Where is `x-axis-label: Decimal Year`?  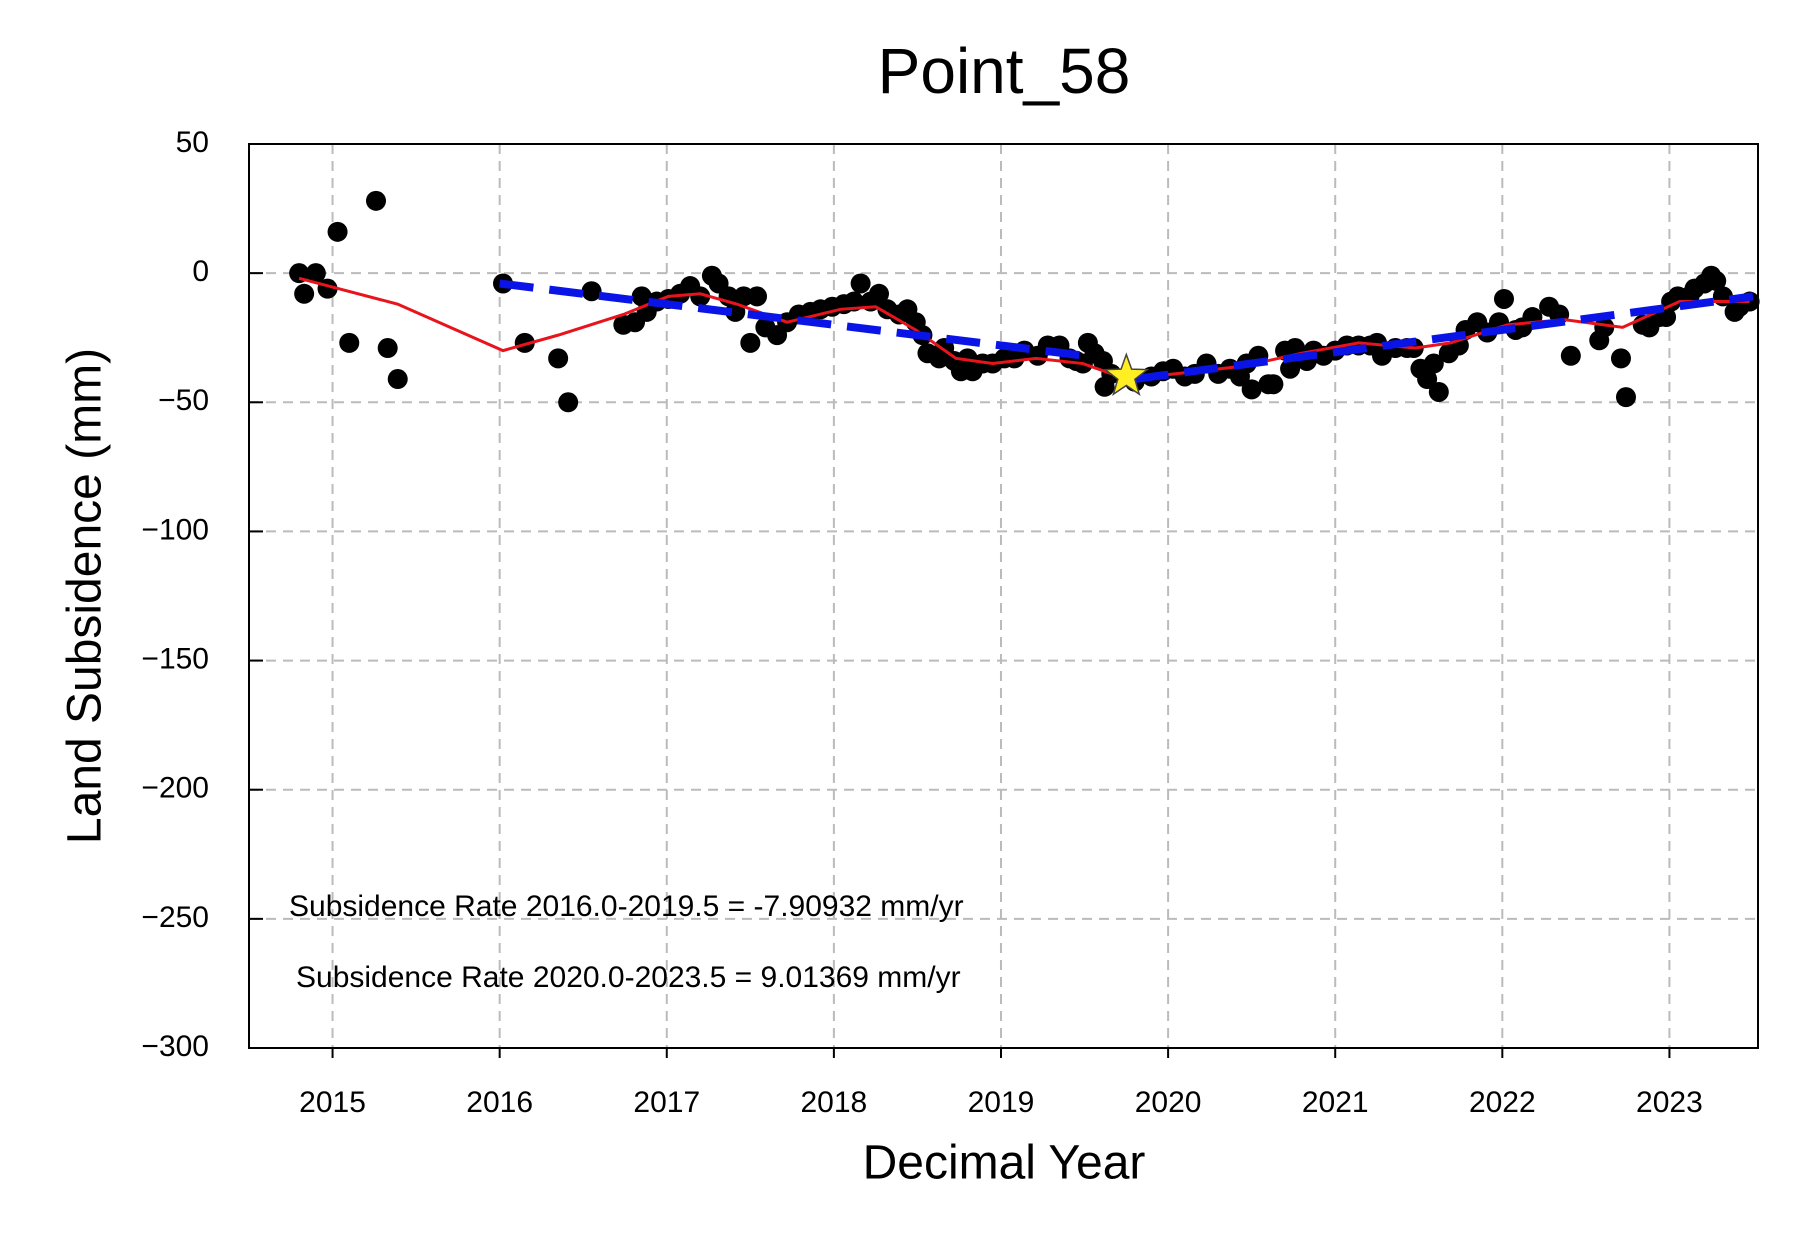
x-axis-label: Decimal Year is located at coordinates (1004, 1163).